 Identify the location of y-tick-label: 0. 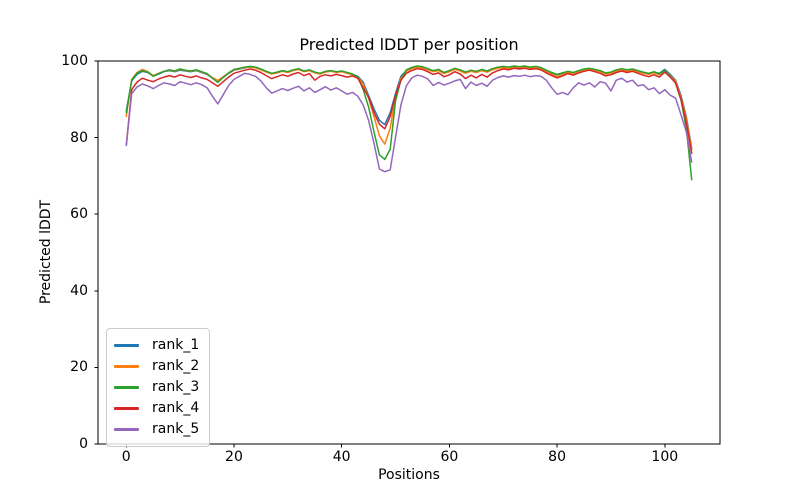
(83, 444).